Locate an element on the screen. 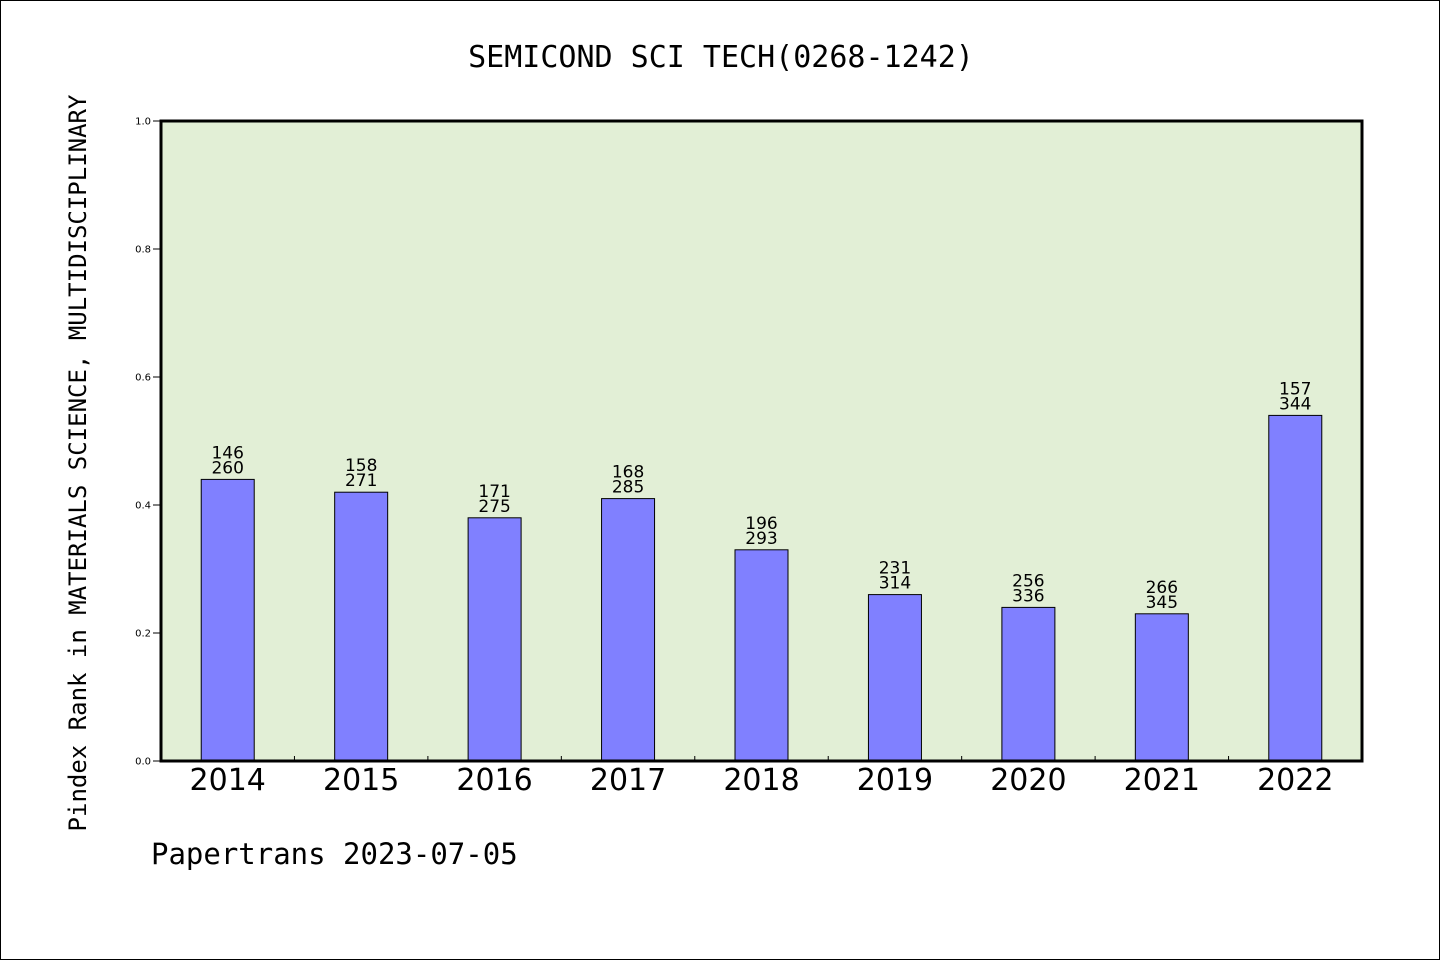 This screenshot has height=961, width=1440. bar-label-bottom: 271 is located at coordinates (361, 481).